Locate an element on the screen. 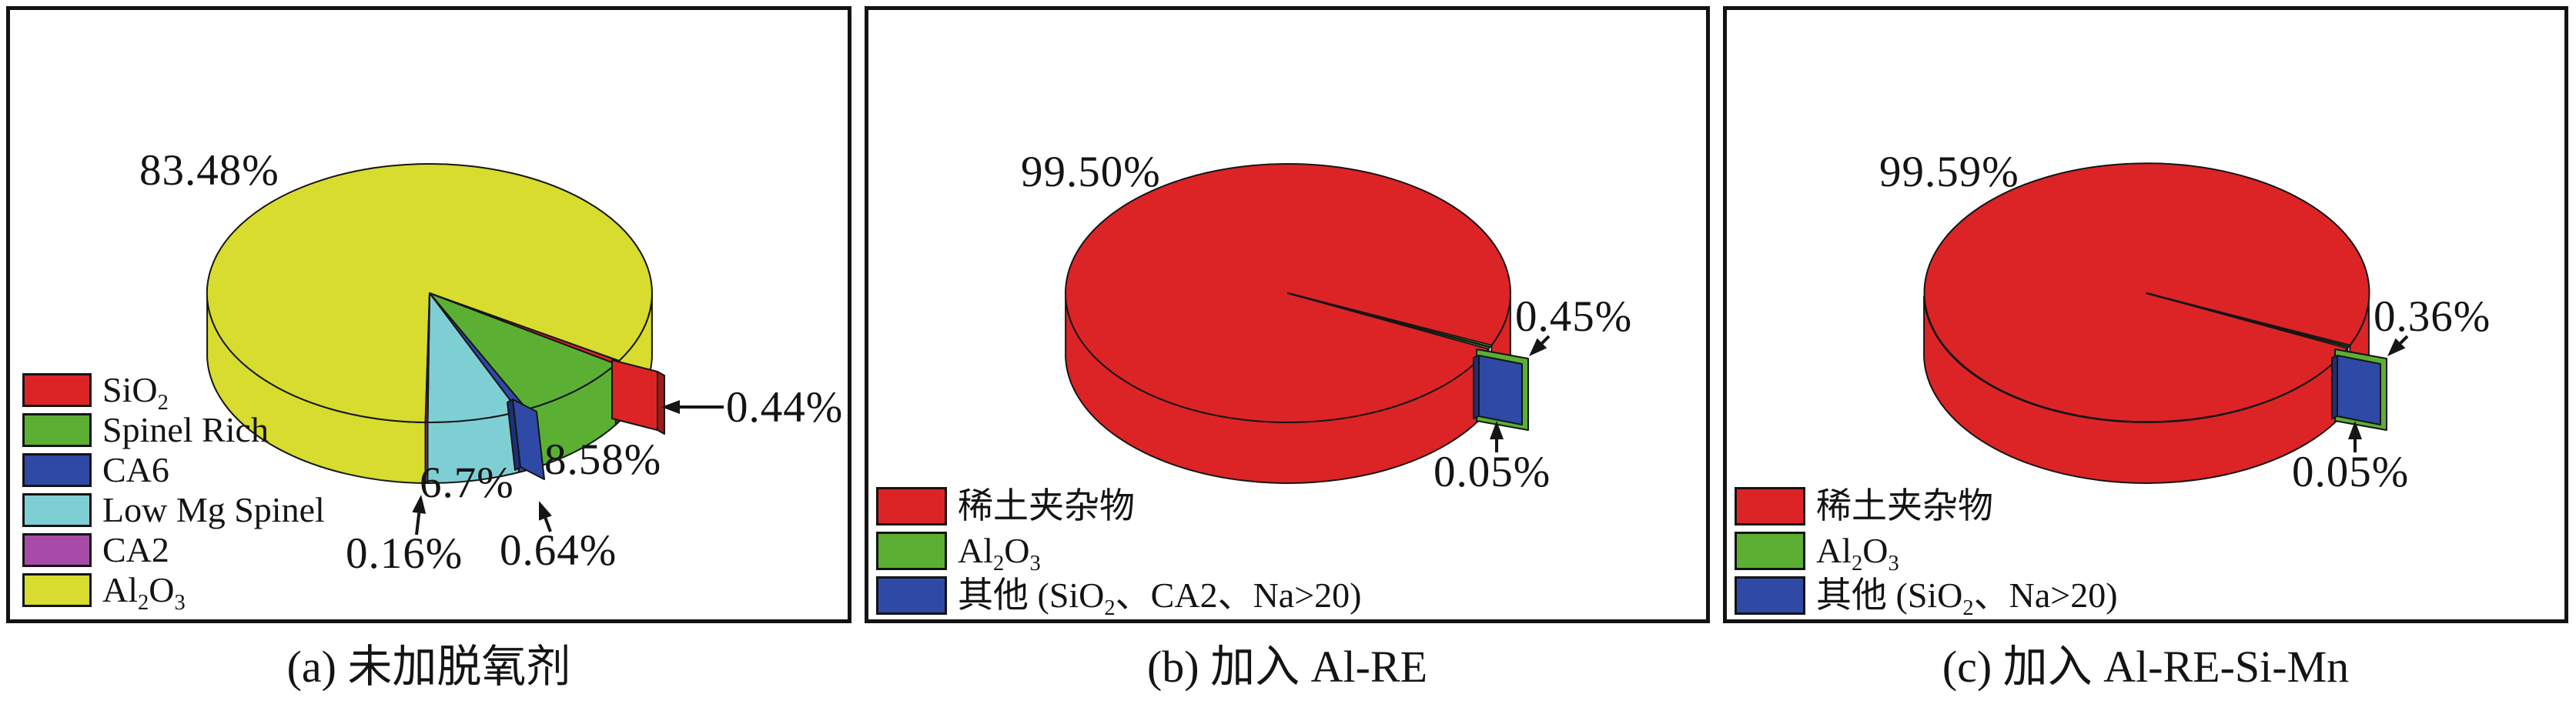 The height and width of the screenshot is (704, 2576). legend-label-spinel-rich: Spinel Rich is located at coordinates (185, 430).